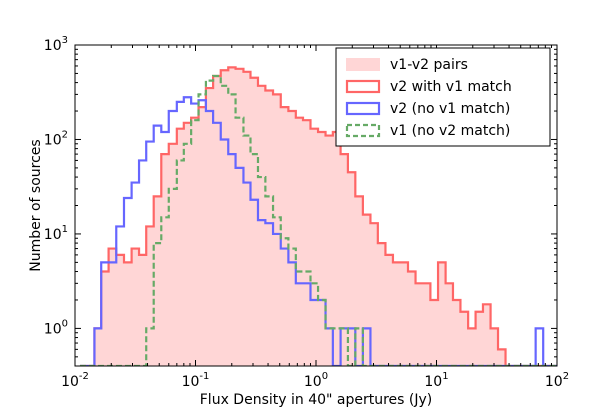  Describe the element at coordinates (56, 44) in the screenshot. I see `y-tick-label: 10³` at that location.